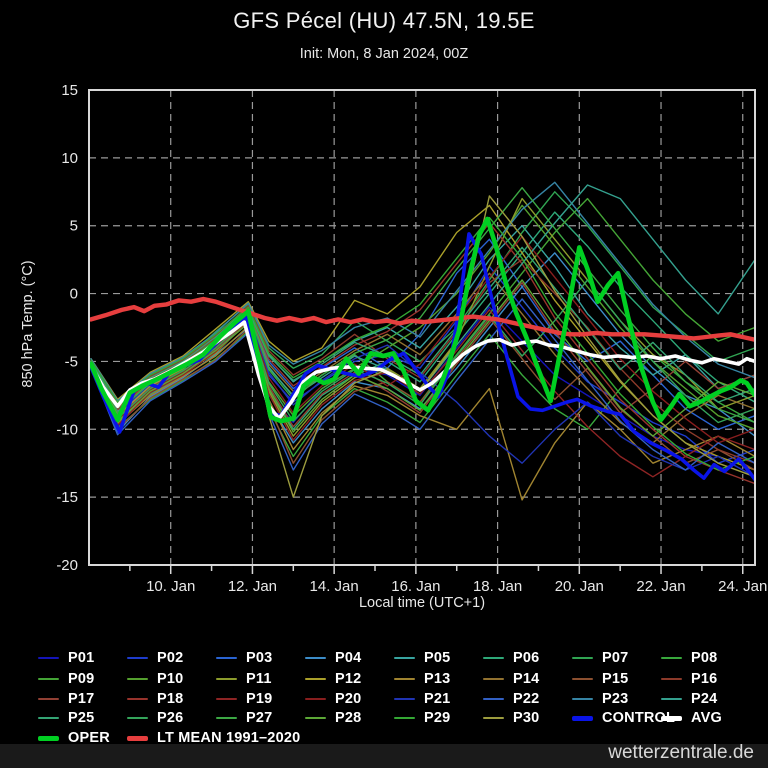 The height and width of the screenshot is (768, 768). I want to click on legend-label: P12, so click(348, 679).